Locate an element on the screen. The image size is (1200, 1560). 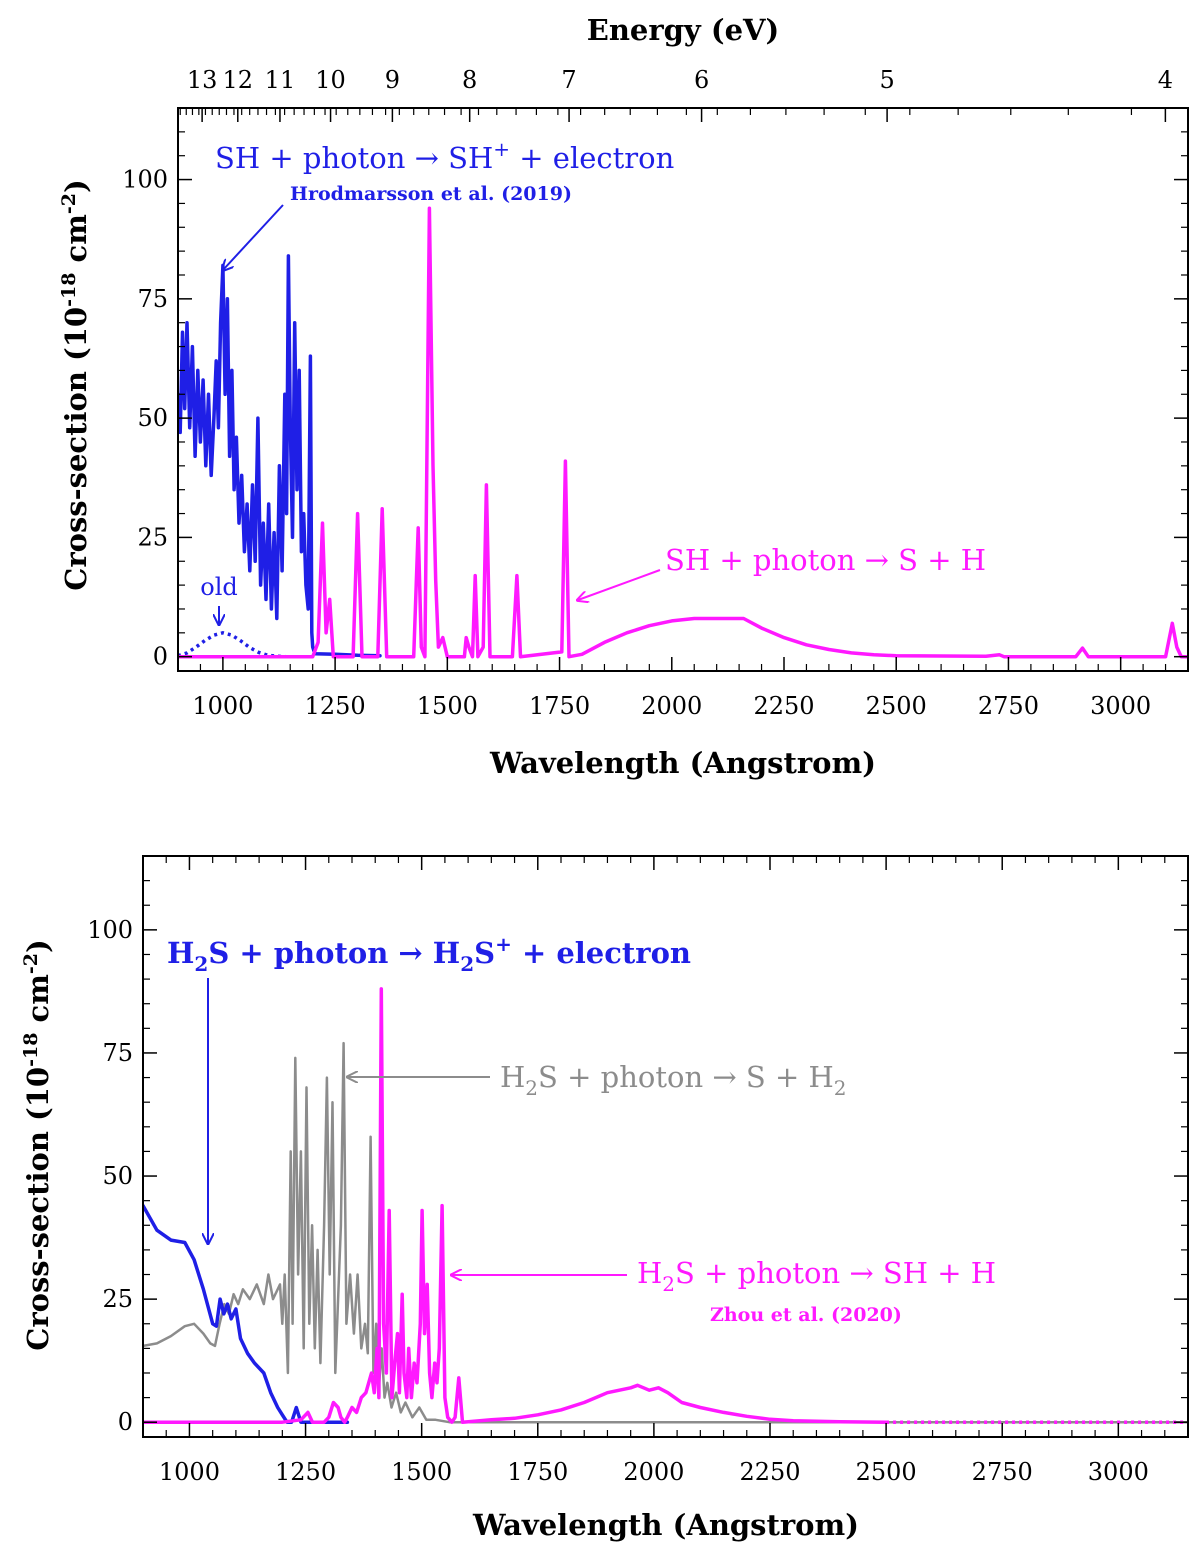
top-ionization-reference: Hrodmarsson et al. (2019) is located at coordinates (431, 194).